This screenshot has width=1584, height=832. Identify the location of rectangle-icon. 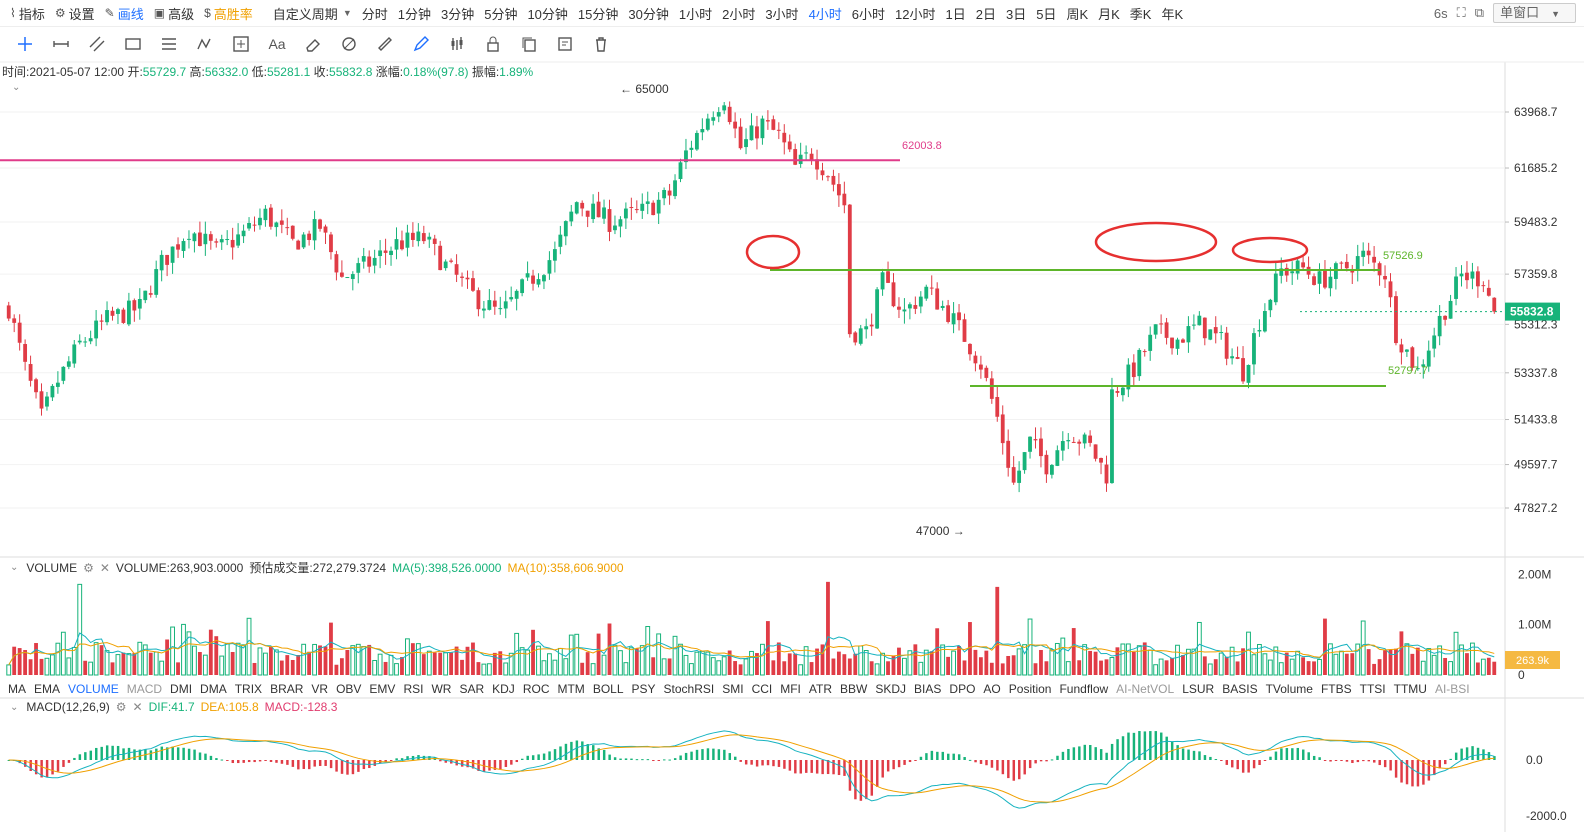
(133, 44).